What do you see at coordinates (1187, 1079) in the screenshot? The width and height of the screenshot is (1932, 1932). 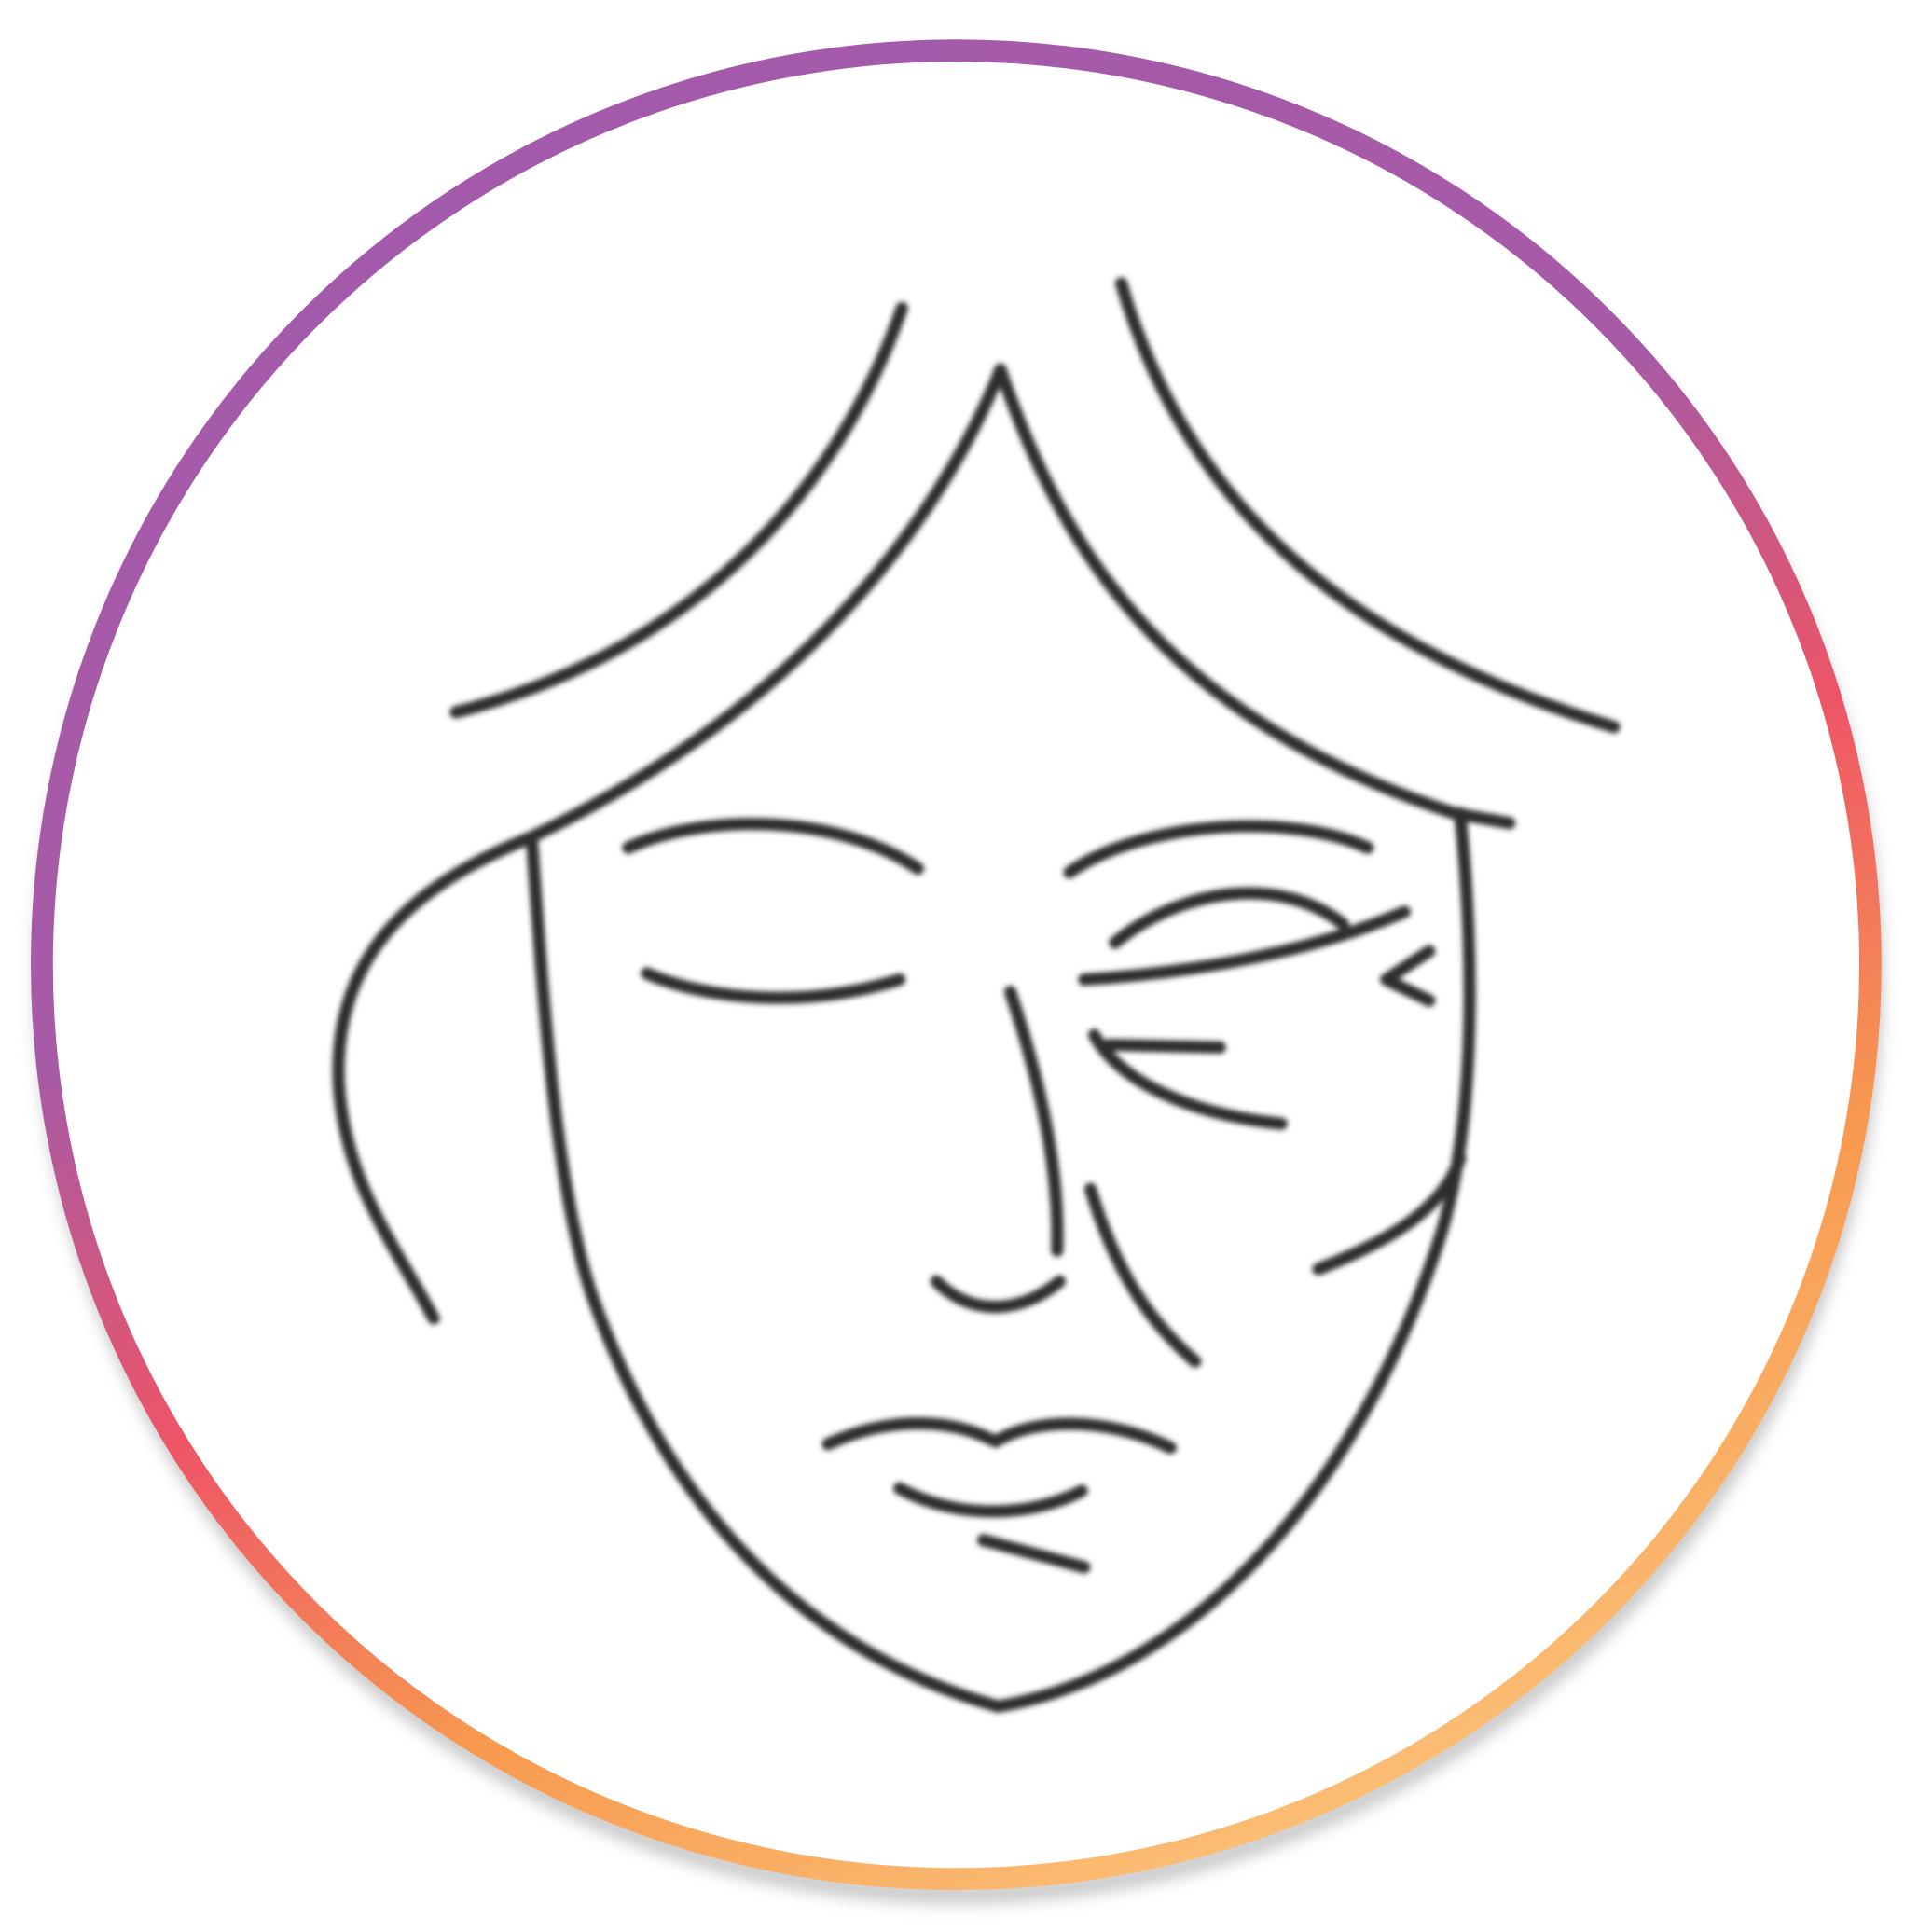 I see `under-eye` at bounding box center [1187, 1079].